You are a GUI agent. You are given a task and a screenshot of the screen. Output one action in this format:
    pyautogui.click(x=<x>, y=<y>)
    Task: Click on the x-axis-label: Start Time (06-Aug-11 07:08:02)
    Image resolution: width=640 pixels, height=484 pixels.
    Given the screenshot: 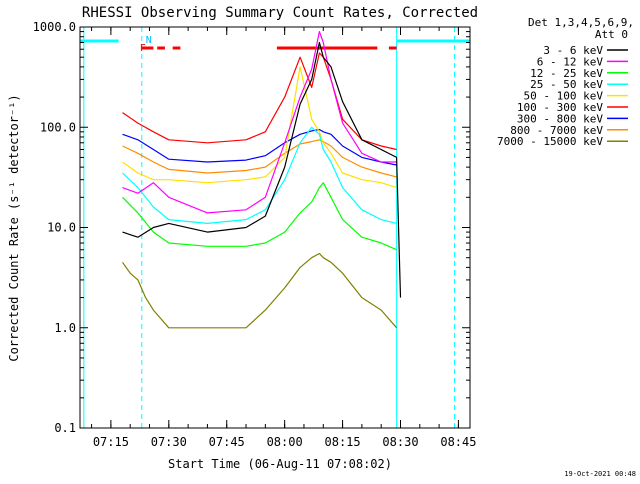 What is the action you would take?
    pyautogui.click(x=280, y=464)
    